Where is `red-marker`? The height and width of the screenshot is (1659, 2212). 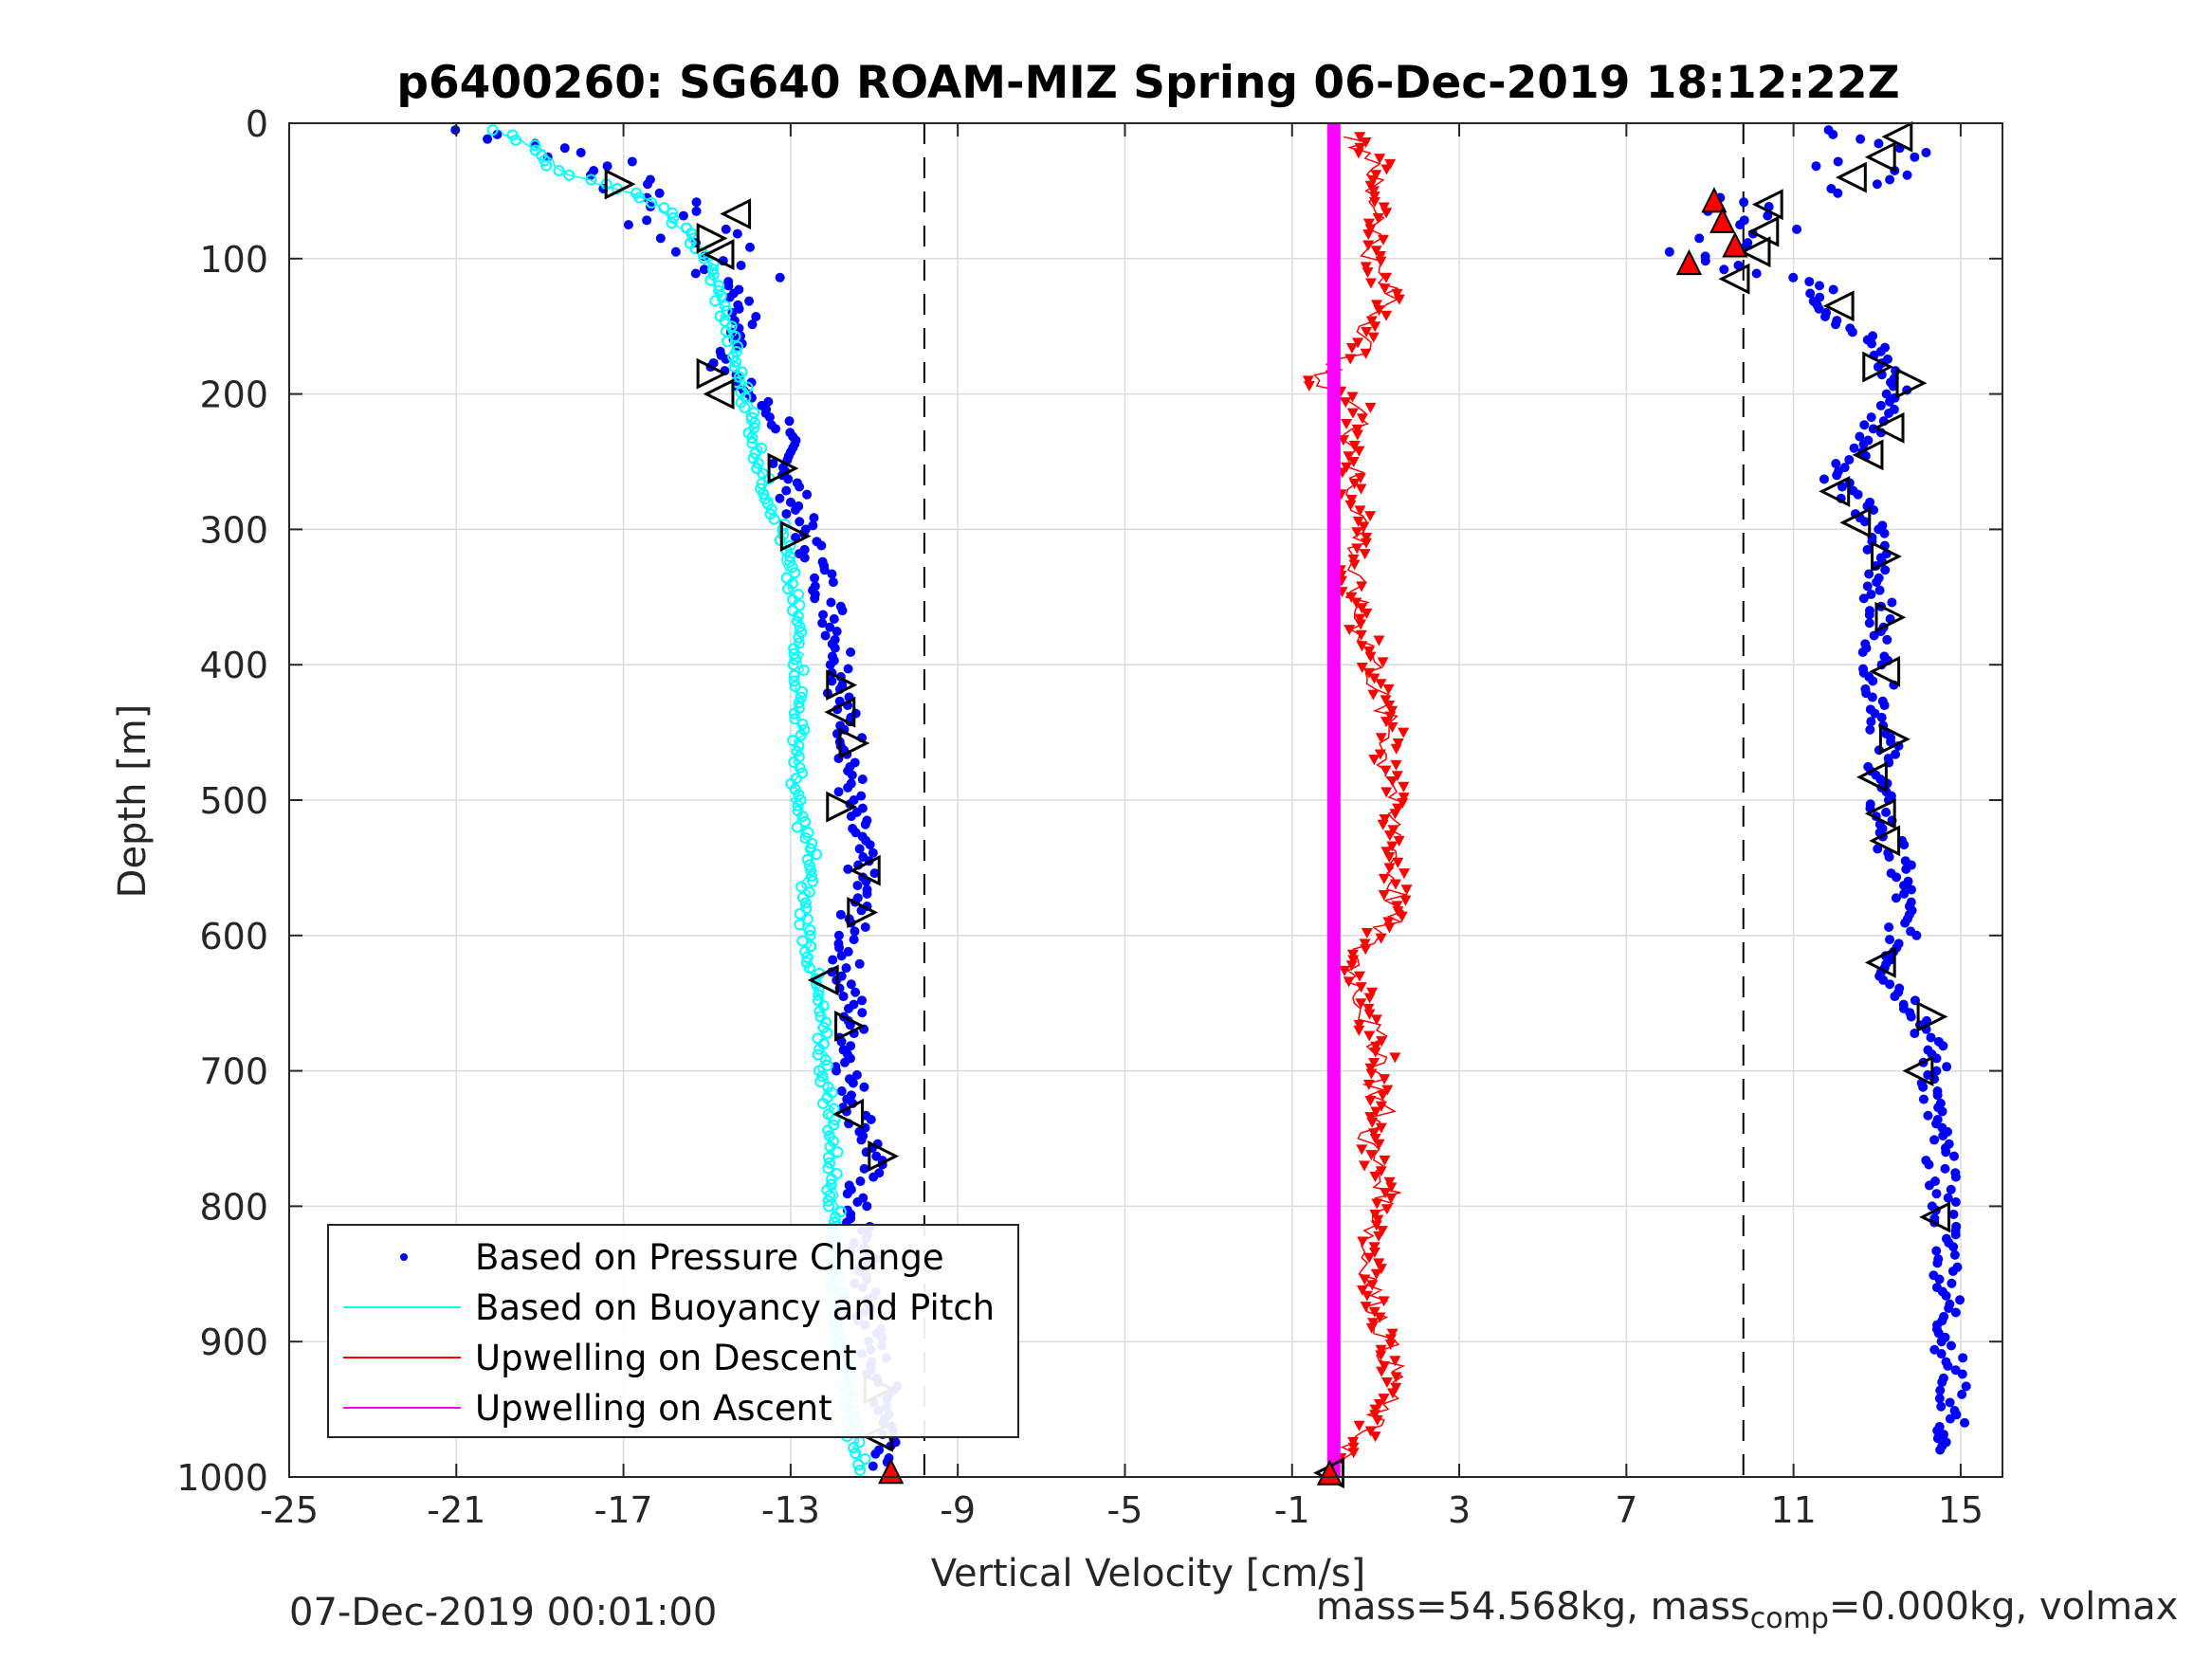 red-marker is located at coordinates (1735, 244).